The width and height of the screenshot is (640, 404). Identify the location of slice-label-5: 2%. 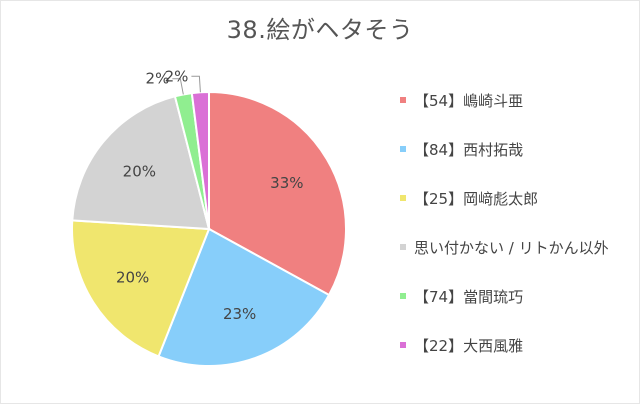
(177, 76).